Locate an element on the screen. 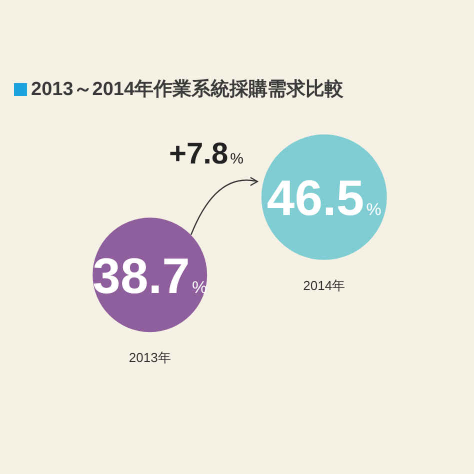 The image size is (474, 474). data-label: 38.7% is located at coordinates (150, 276).